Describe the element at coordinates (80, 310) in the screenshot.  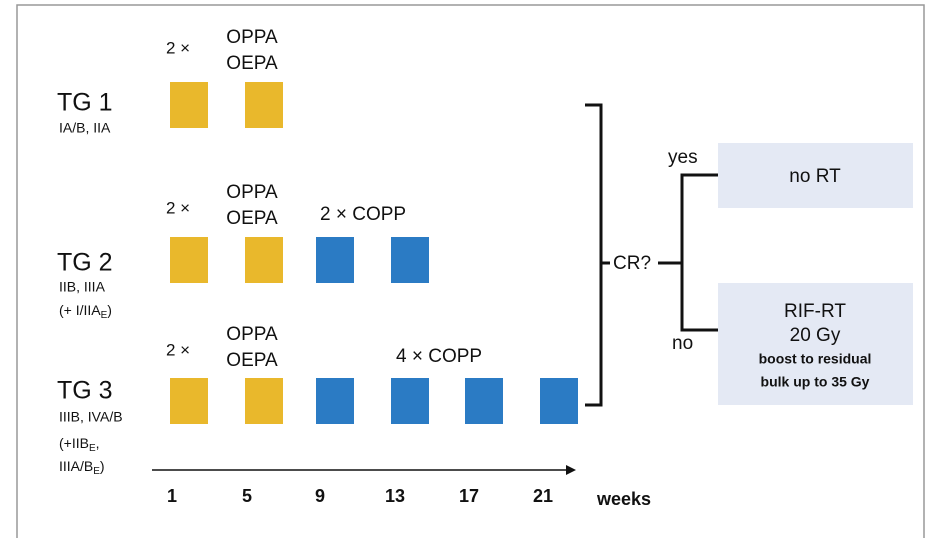
I see `stage-text: (+ I/IIA` at that location.